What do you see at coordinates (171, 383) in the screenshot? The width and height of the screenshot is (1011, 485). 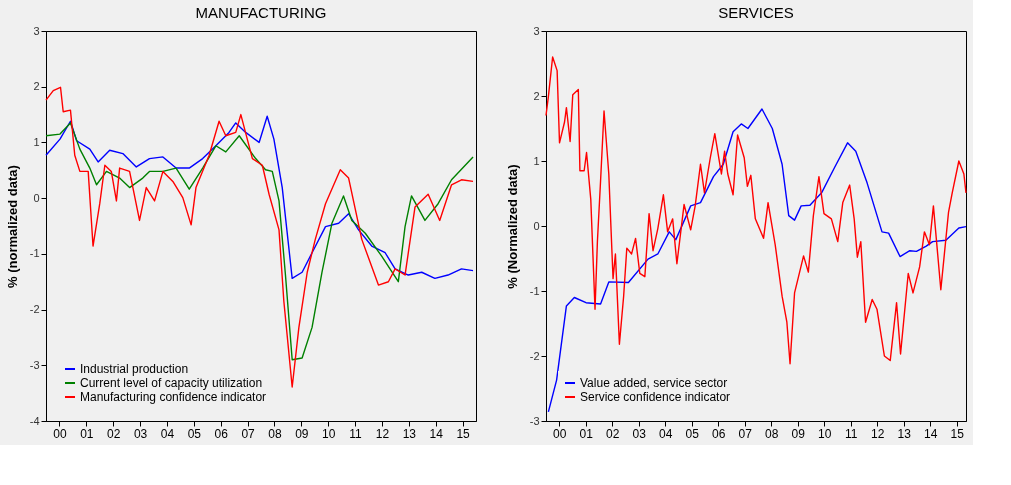 I see `legend-label: Current level of capacity utilization` at bounding box center [171, 383].